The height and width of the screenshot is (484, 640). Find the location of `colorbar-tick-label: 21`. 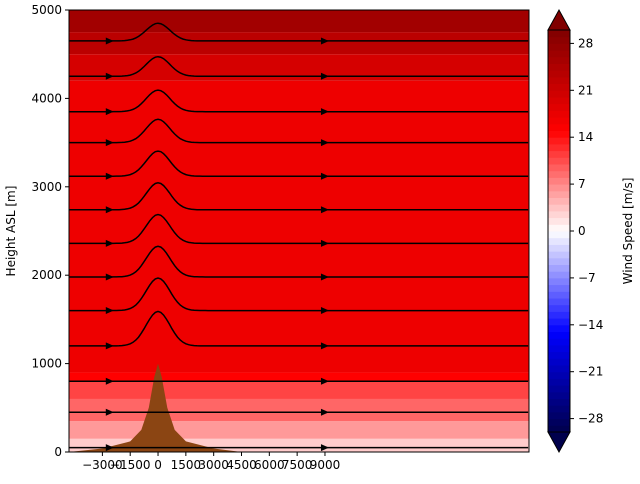

colorbar-tick-label: 21 is located at coordinates (585, 90).